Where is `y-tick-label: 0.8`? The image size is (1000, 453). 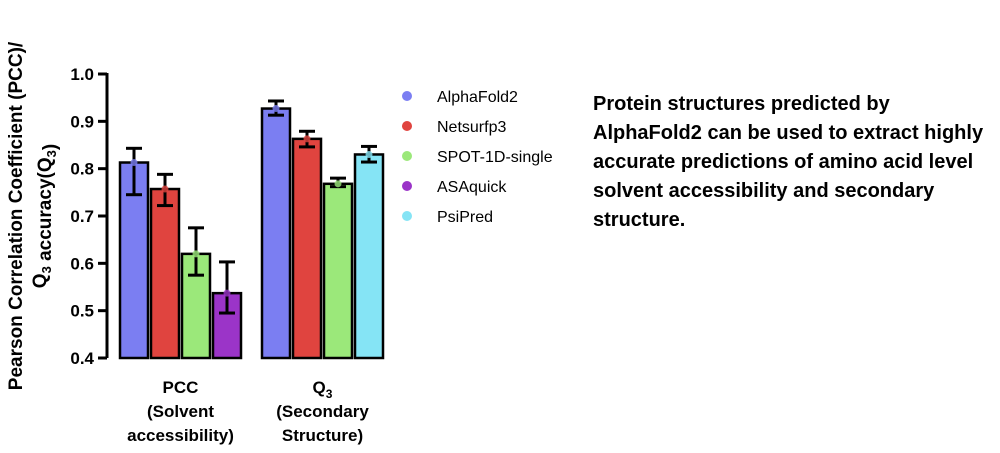 y-tick-label: 0.8 is located at coordinates (82, 169).